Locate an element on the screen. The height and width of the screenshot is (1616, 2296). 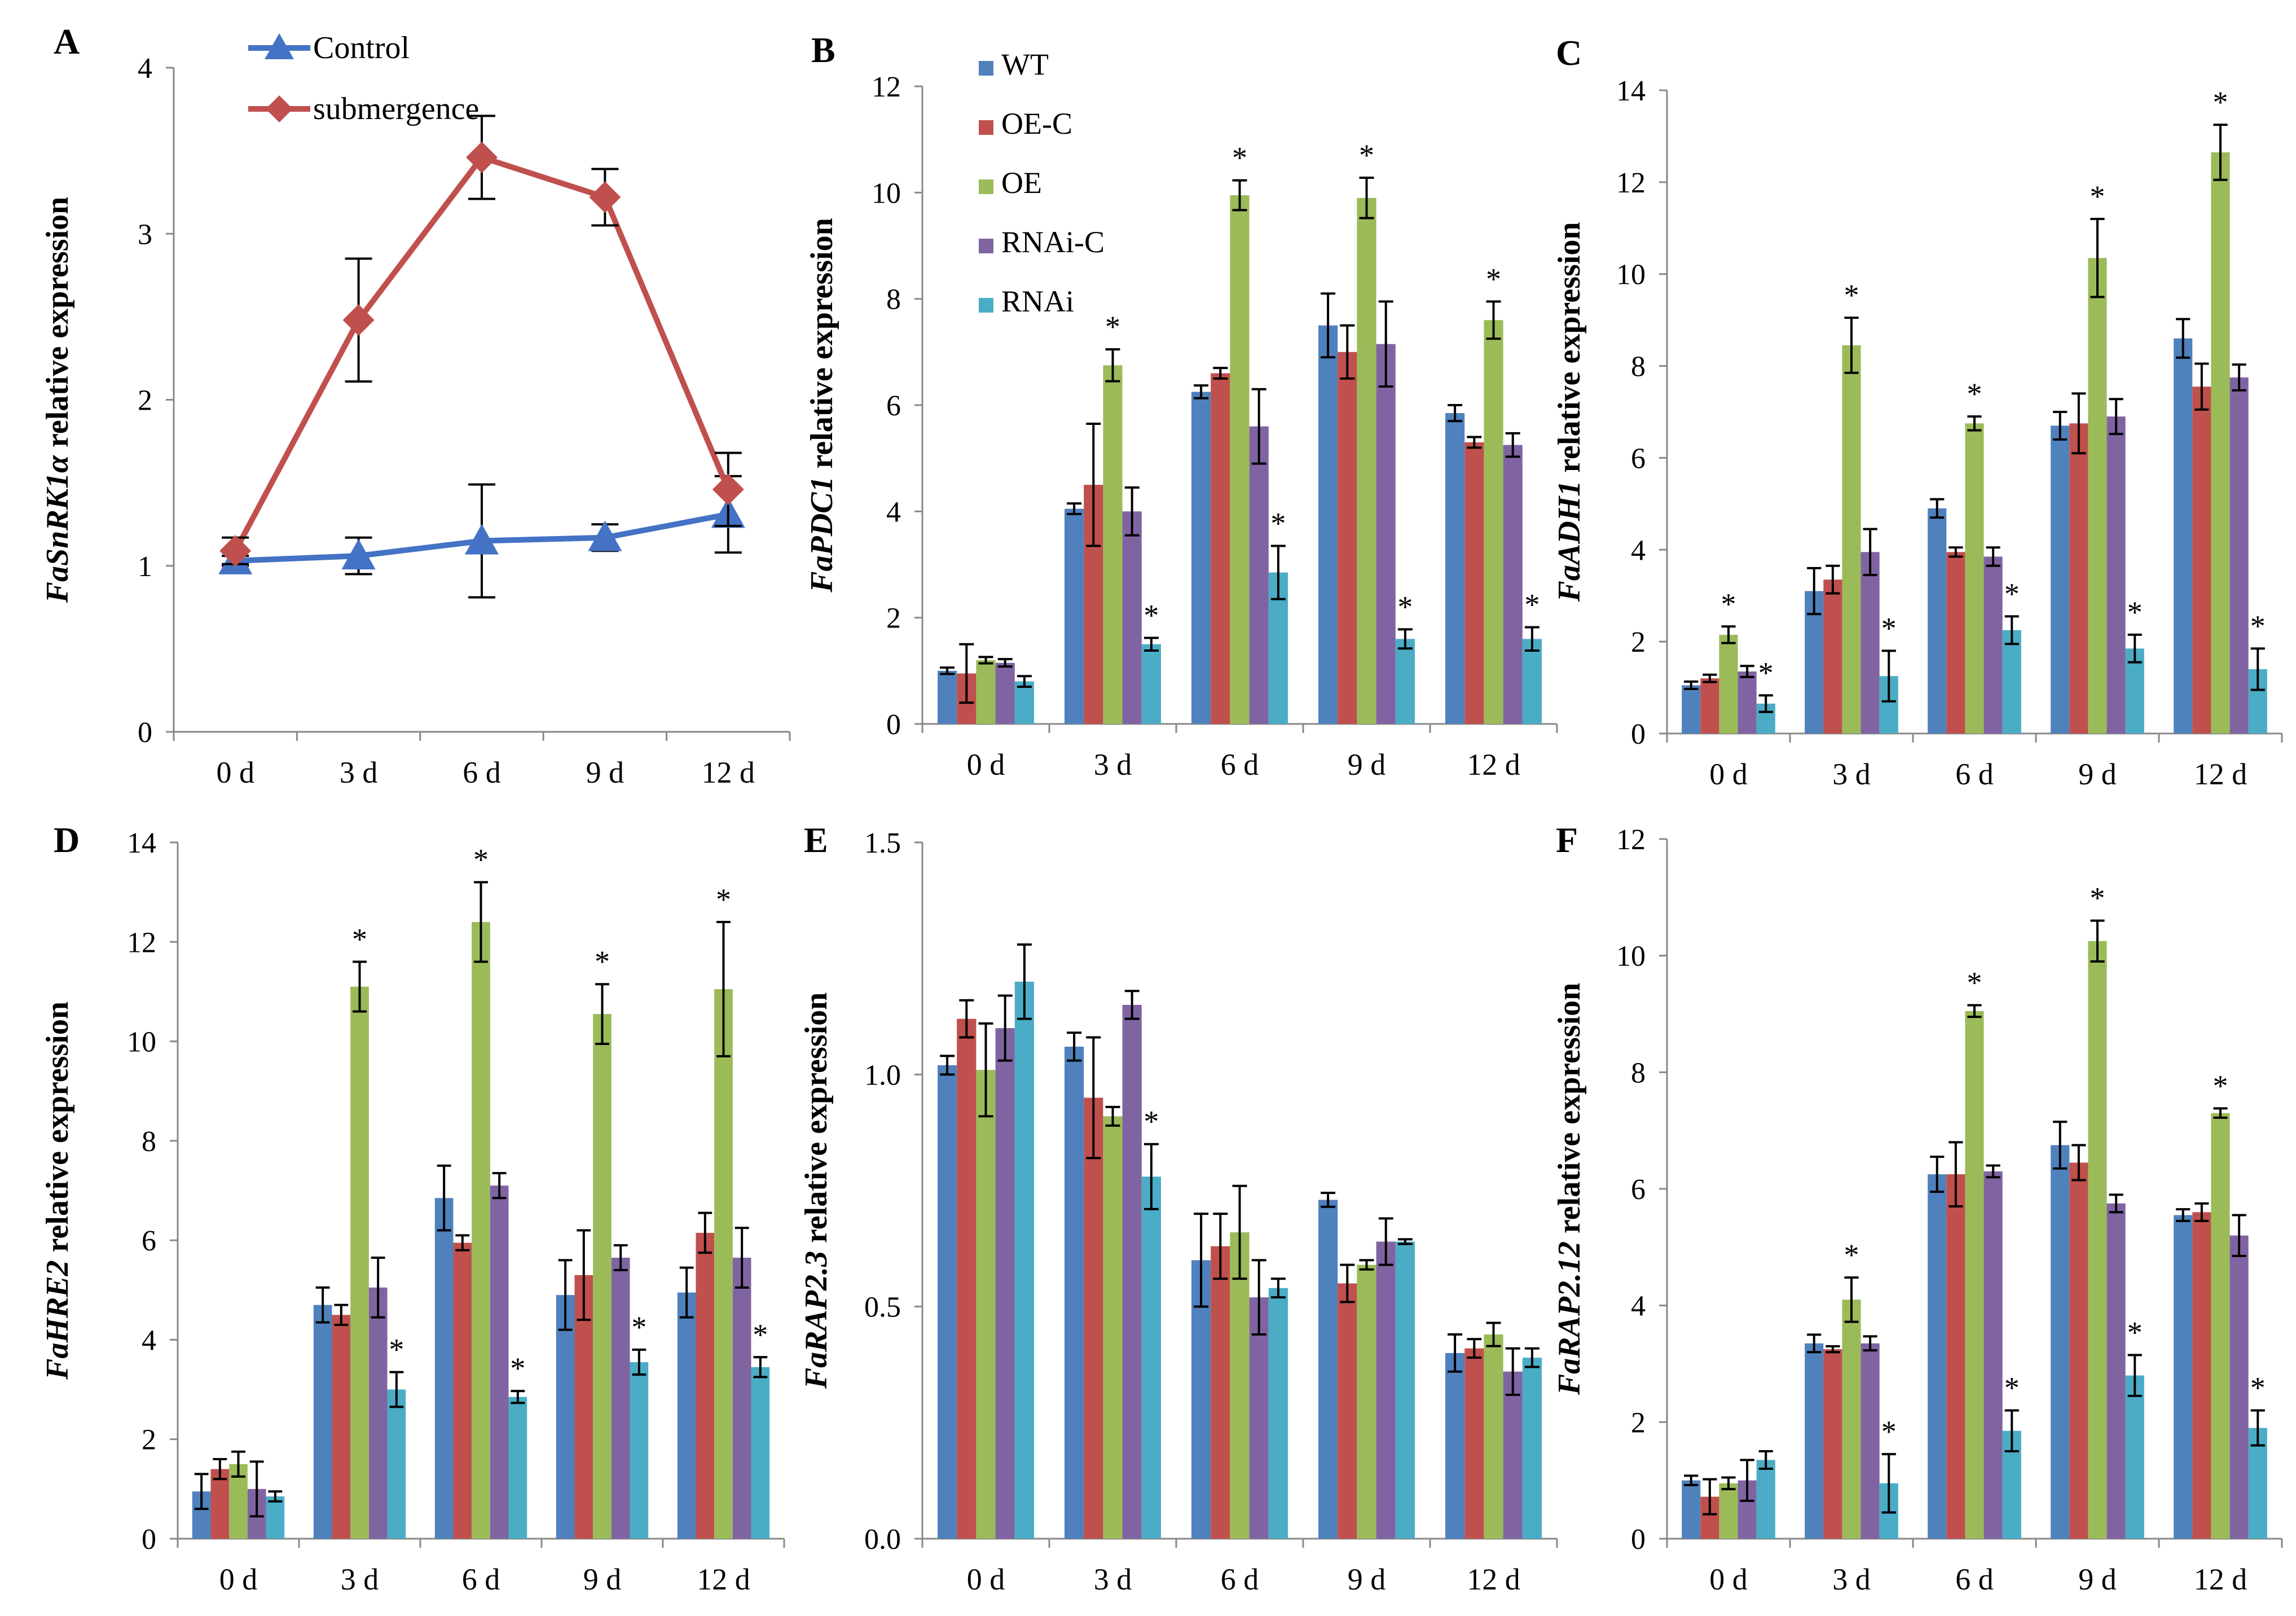
panel-f-panel-label: F is located at coordinates (1567, 840).